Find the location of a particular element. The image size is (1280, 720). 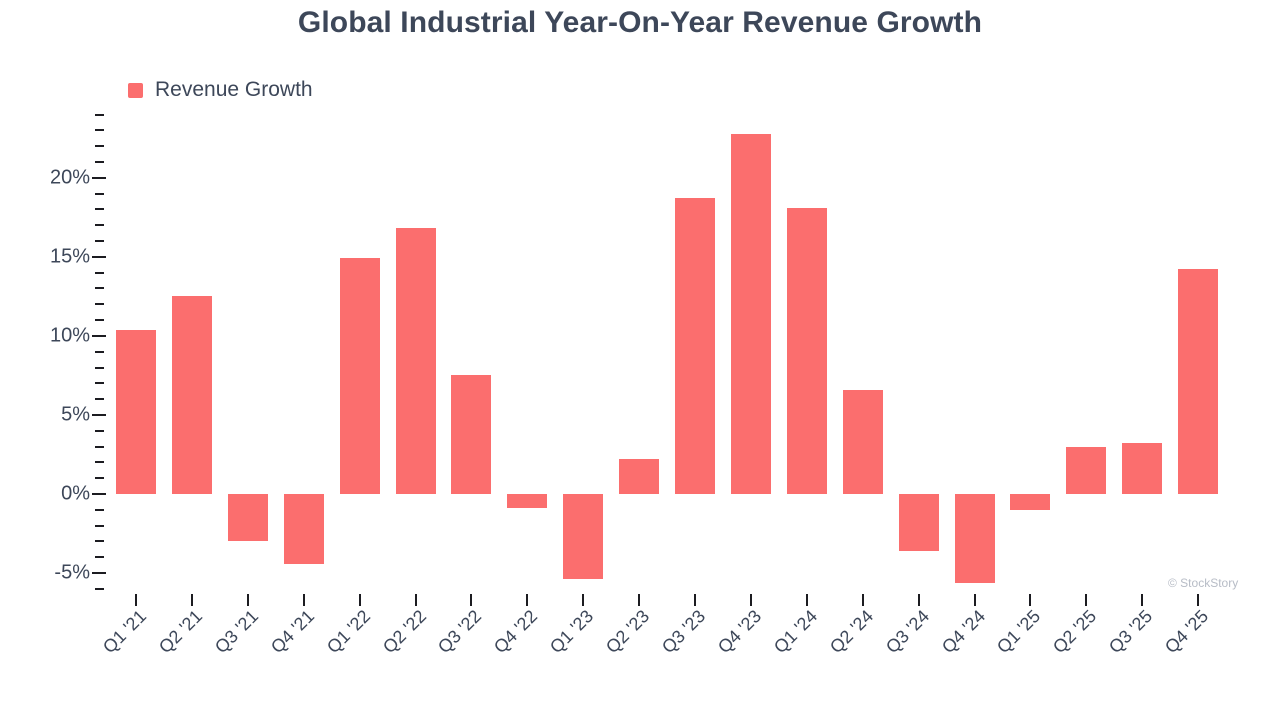

y-axis-tick-label: 20% is located at coordinates (69, 177).